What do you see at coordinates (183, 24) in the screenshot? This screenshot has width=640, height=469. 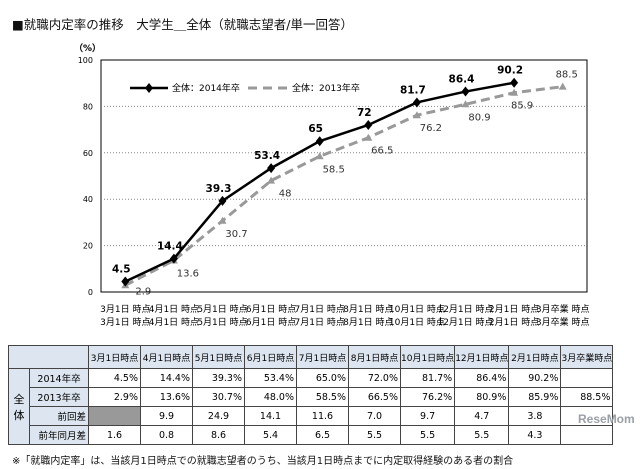 I see `chart-title: ■就職内定率の推移 大学生＿全体（就職志望者/単一回答）` at bounding box center [183, 24].